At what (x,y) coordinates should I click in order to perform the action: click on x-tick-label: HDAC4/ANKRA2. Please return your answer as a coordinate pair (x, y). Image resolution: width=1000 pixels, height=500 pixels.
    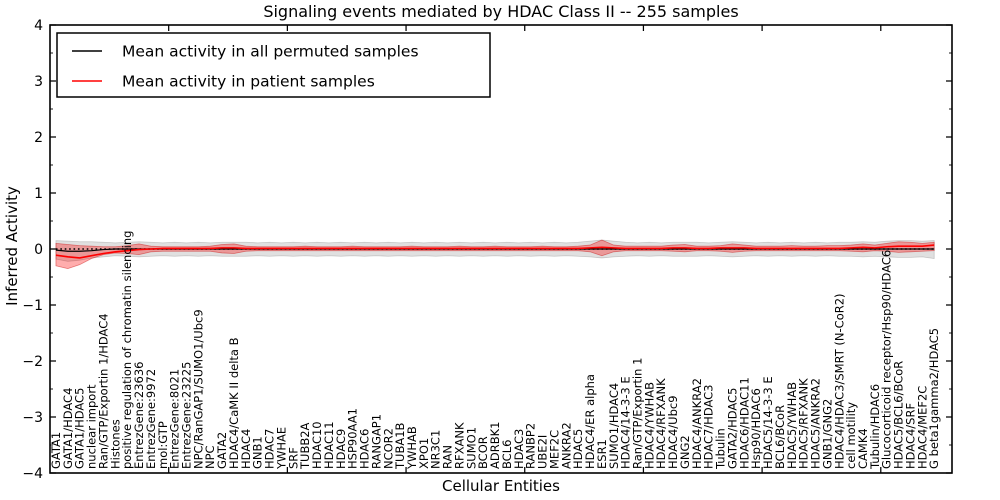
    Looking at the image, I should click on (697, 423).